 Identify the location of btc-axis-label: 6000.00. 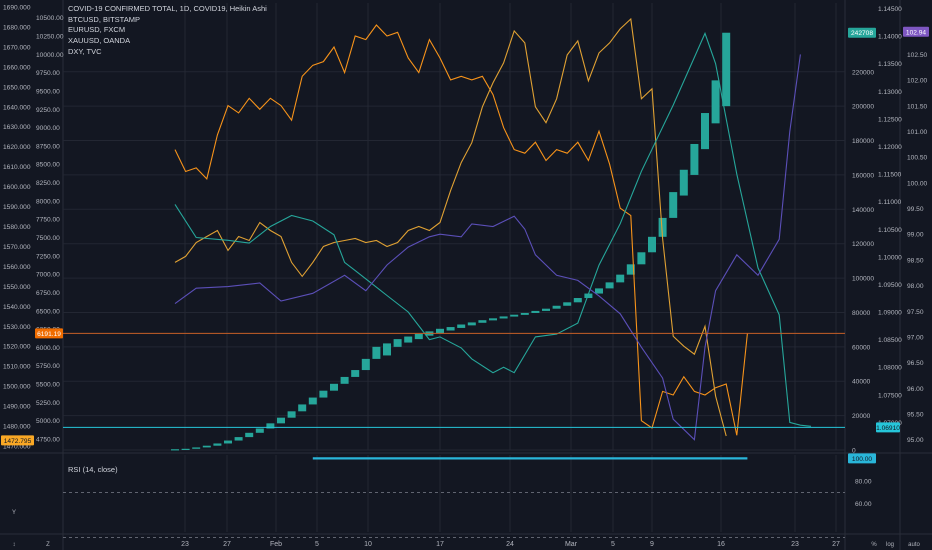
(48, 348).